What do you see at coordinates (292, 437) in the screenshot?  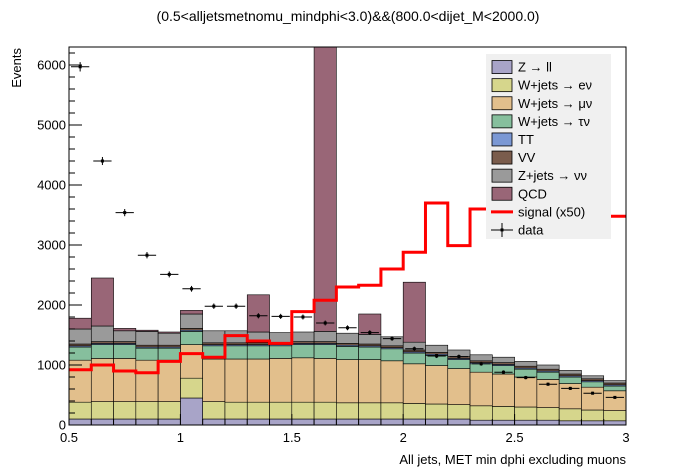 I see `x-tick-label: 1.5` at bounding box center [292, 437].